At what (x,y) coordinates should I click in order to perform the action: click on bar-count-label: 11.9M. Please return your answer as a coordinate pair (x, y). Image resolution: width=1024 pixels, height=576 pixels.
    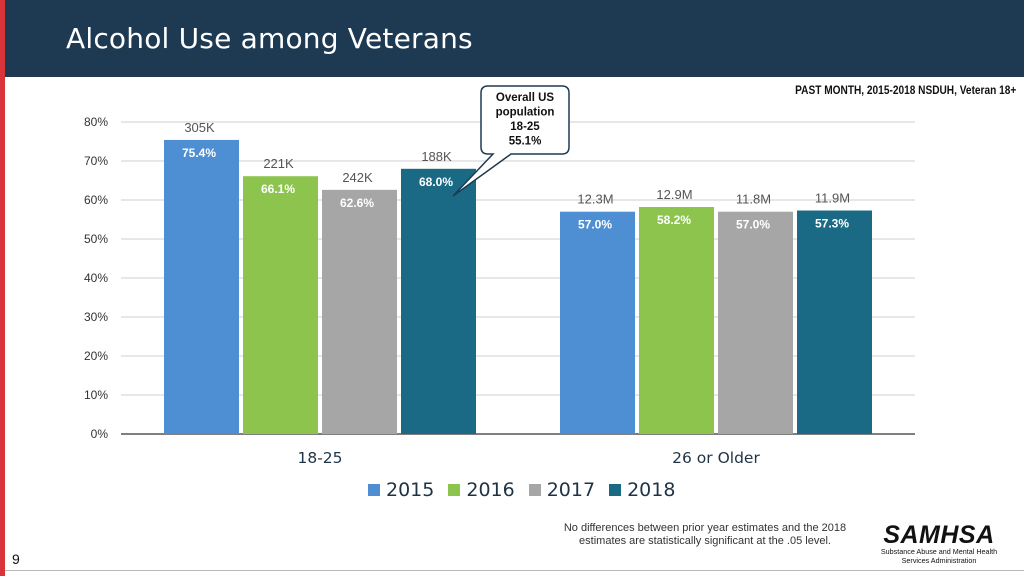
    Looking at the image, I should click on (832, 198).